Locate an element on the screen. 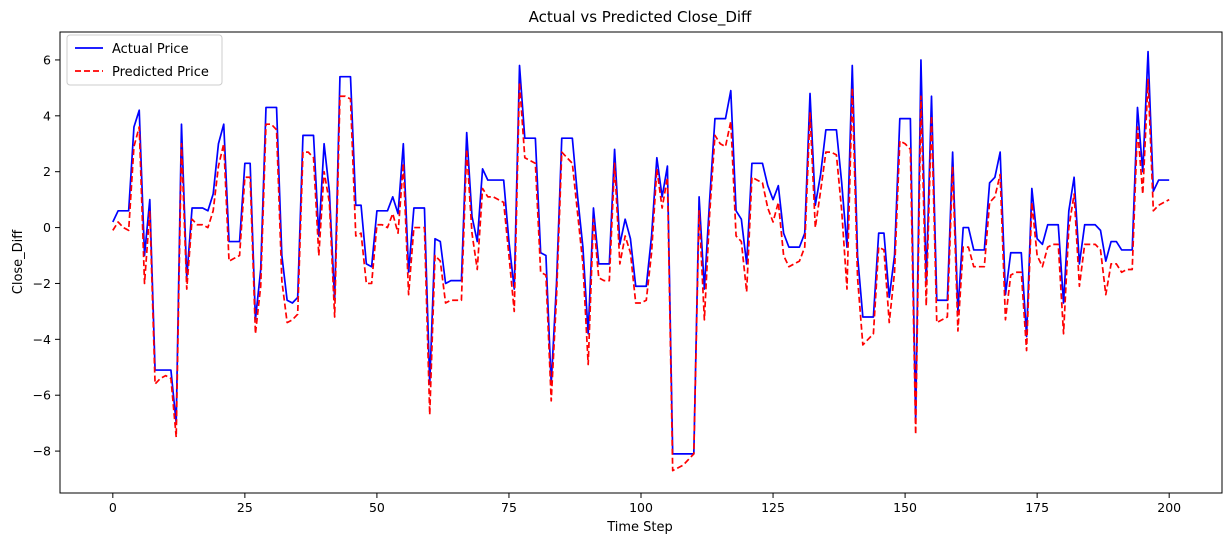 The height and width of the screenshot is (545, 1232). x-axis-title: Time Step is located at coordinates (639, 527).